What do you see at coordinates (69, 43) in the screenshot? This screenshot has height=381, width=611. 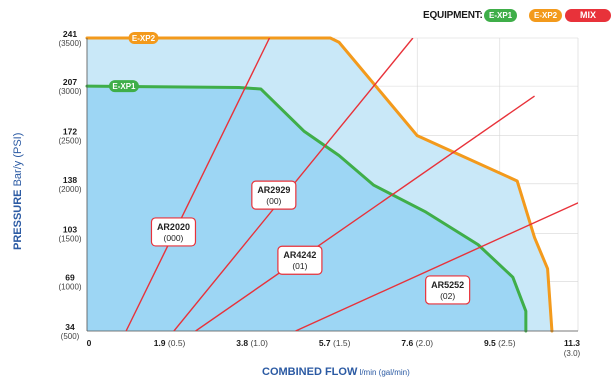 I see `y-tick-sublabel: (3500)` at bounding box center [69, 43].